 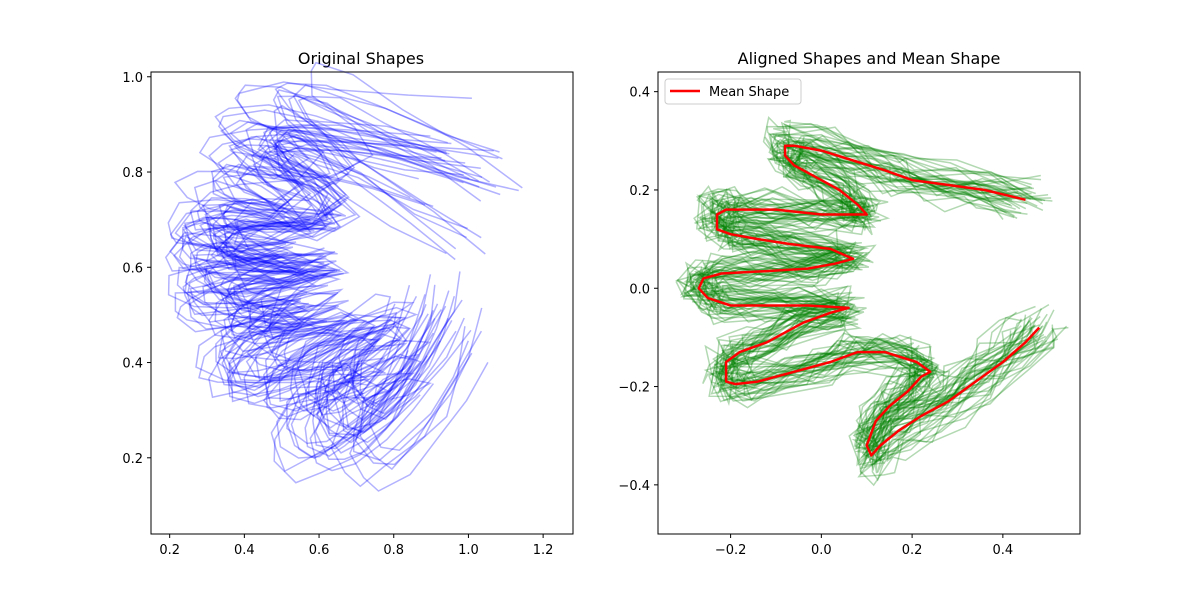 I want to click on x-tick-label: 0.8, so click(x=393, y=550).